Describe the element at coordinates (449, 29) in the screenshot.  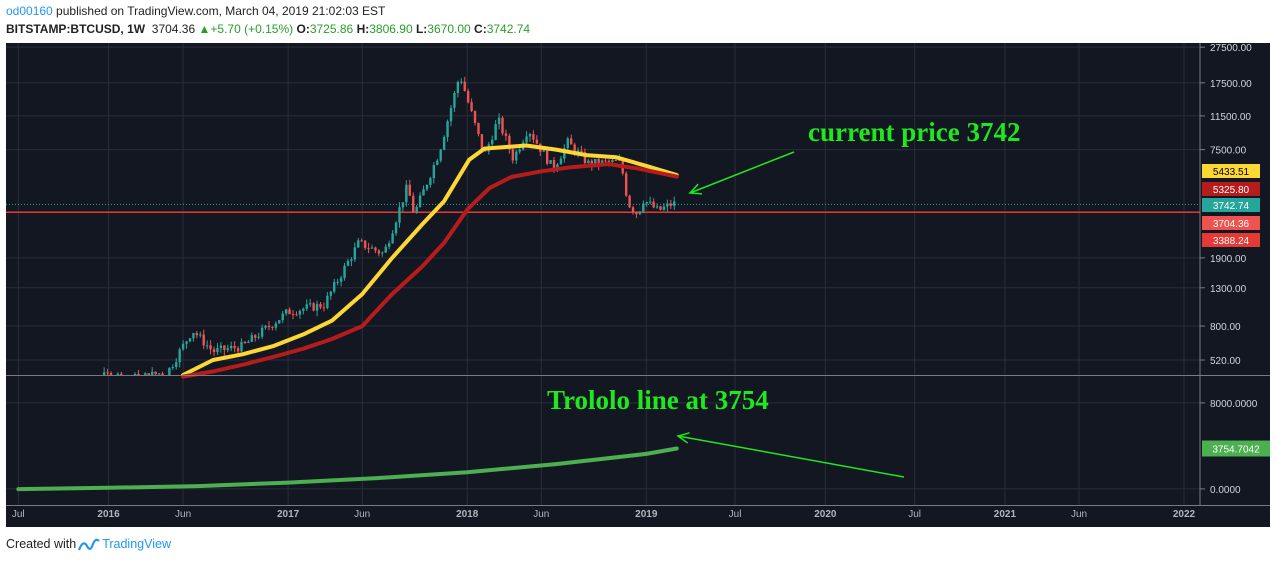
I see `low-value: 3670.00` at that location.